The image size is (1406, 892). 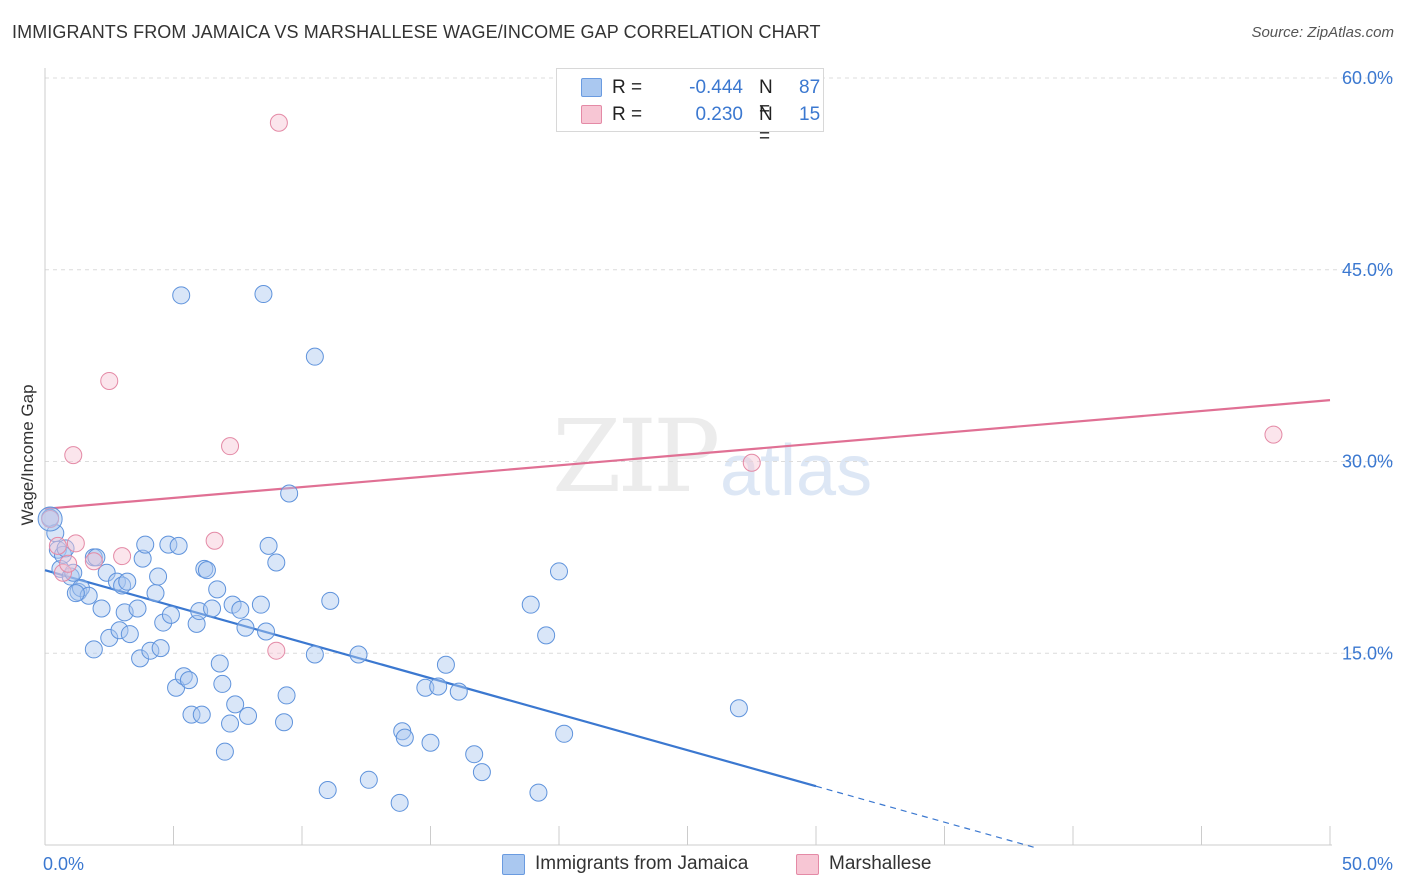 What do you see at coordinates (27, 455) in the screenshot?
I see `y-axis-label: Wage/Income Gap` at bounding box center [27, 455].